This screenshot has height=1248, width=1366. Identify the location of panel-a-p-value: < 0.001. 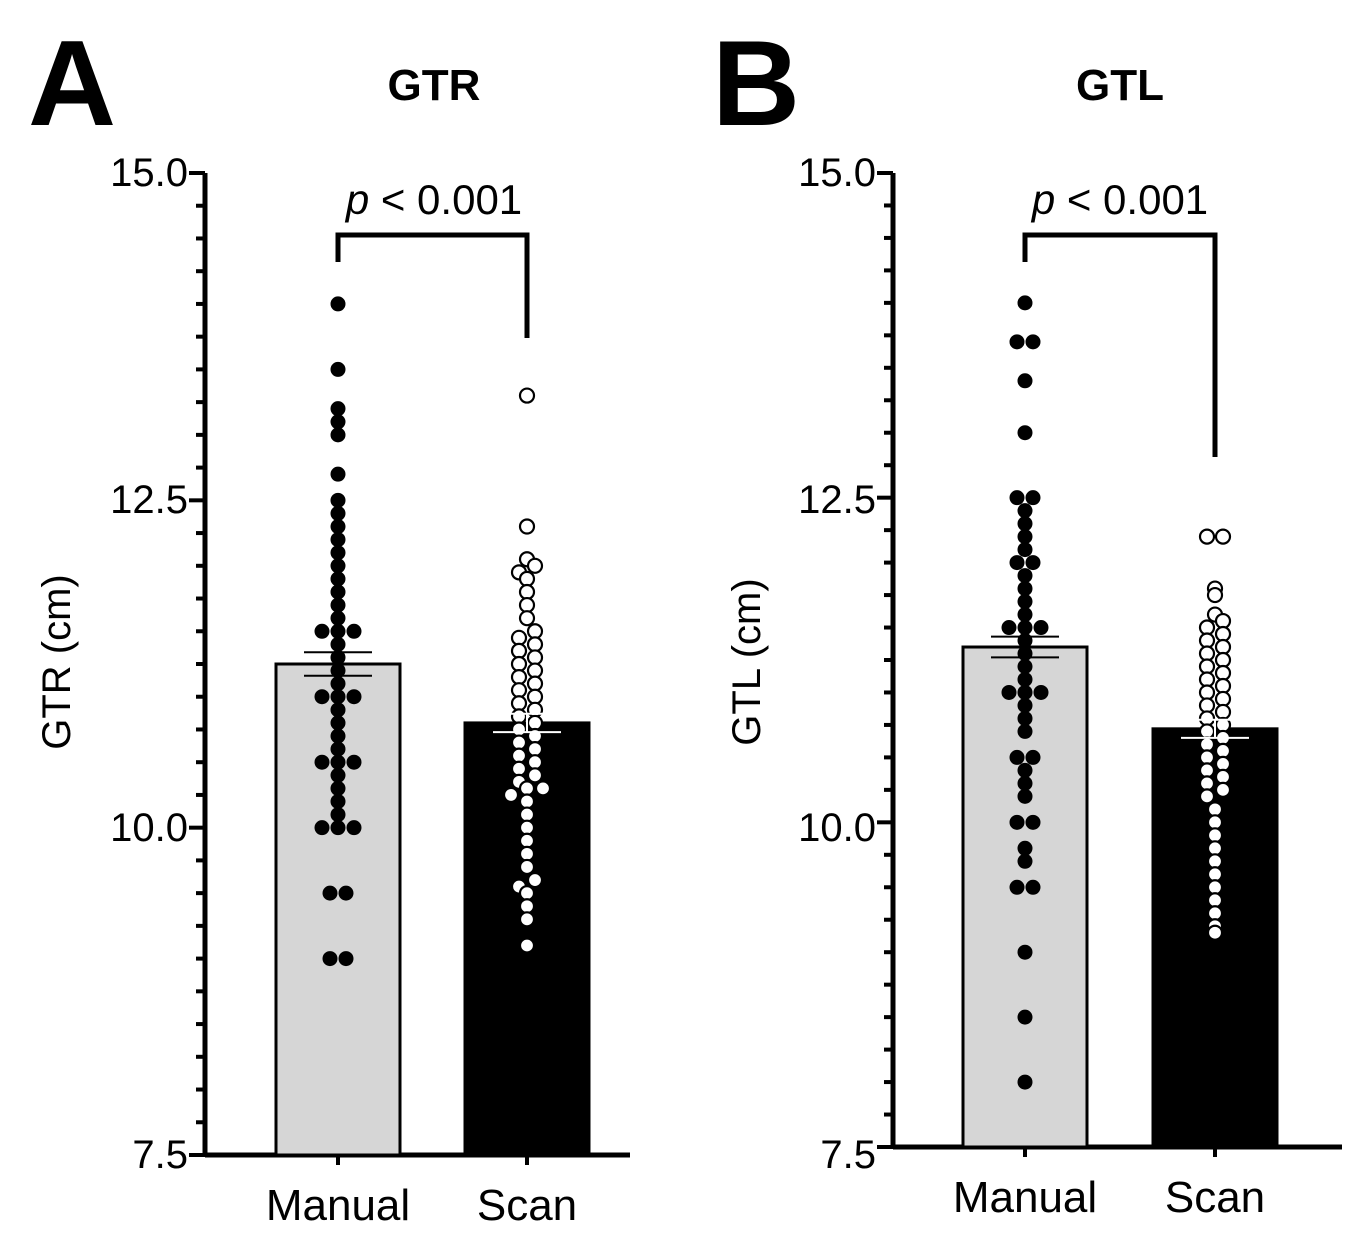
(451, 199).